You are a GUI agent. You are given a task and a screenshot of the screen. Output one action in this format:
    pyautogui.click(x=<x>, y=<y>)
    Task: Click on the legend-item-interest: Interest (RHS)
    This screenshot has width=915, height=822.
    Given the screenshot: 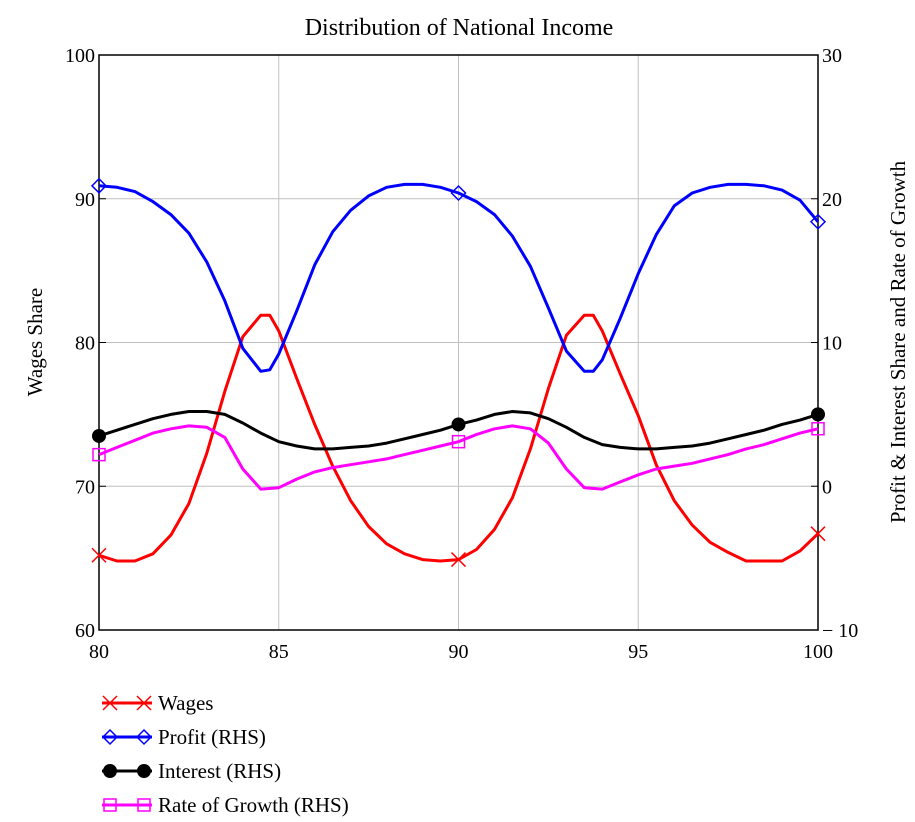 What is the action you would take?
    pyautogui.click(x=224, y=771)
    